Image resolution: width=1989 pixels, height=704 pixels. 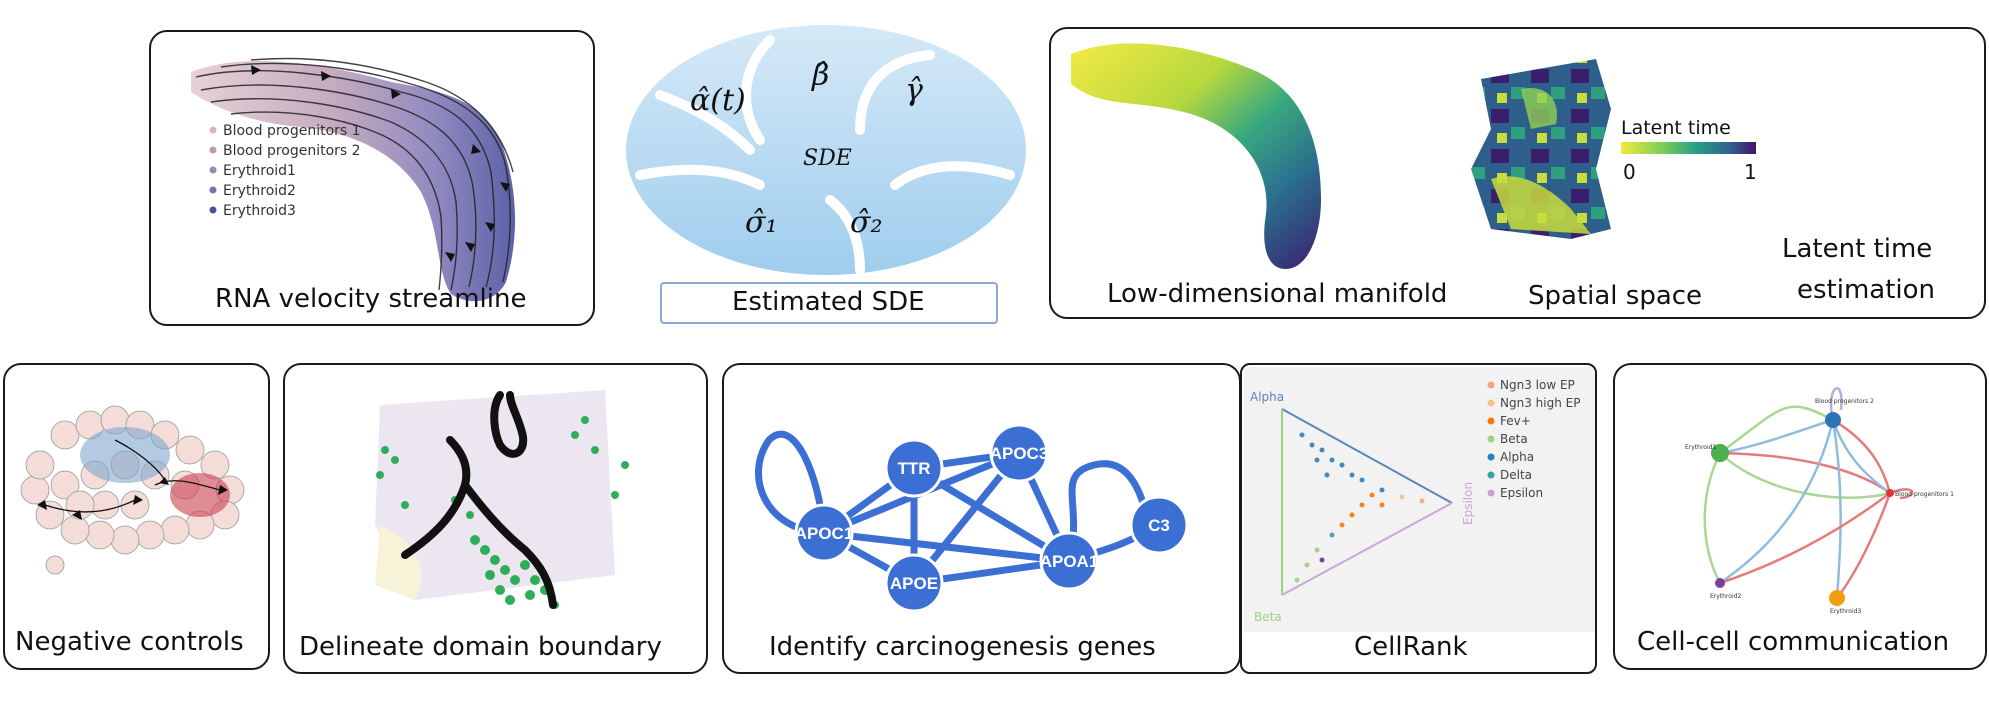 What do you see at coordinates (1857, 249) in the screenshot?
I see `caption-estimation-line1: Latent time` at bounding box center [1857, 249].